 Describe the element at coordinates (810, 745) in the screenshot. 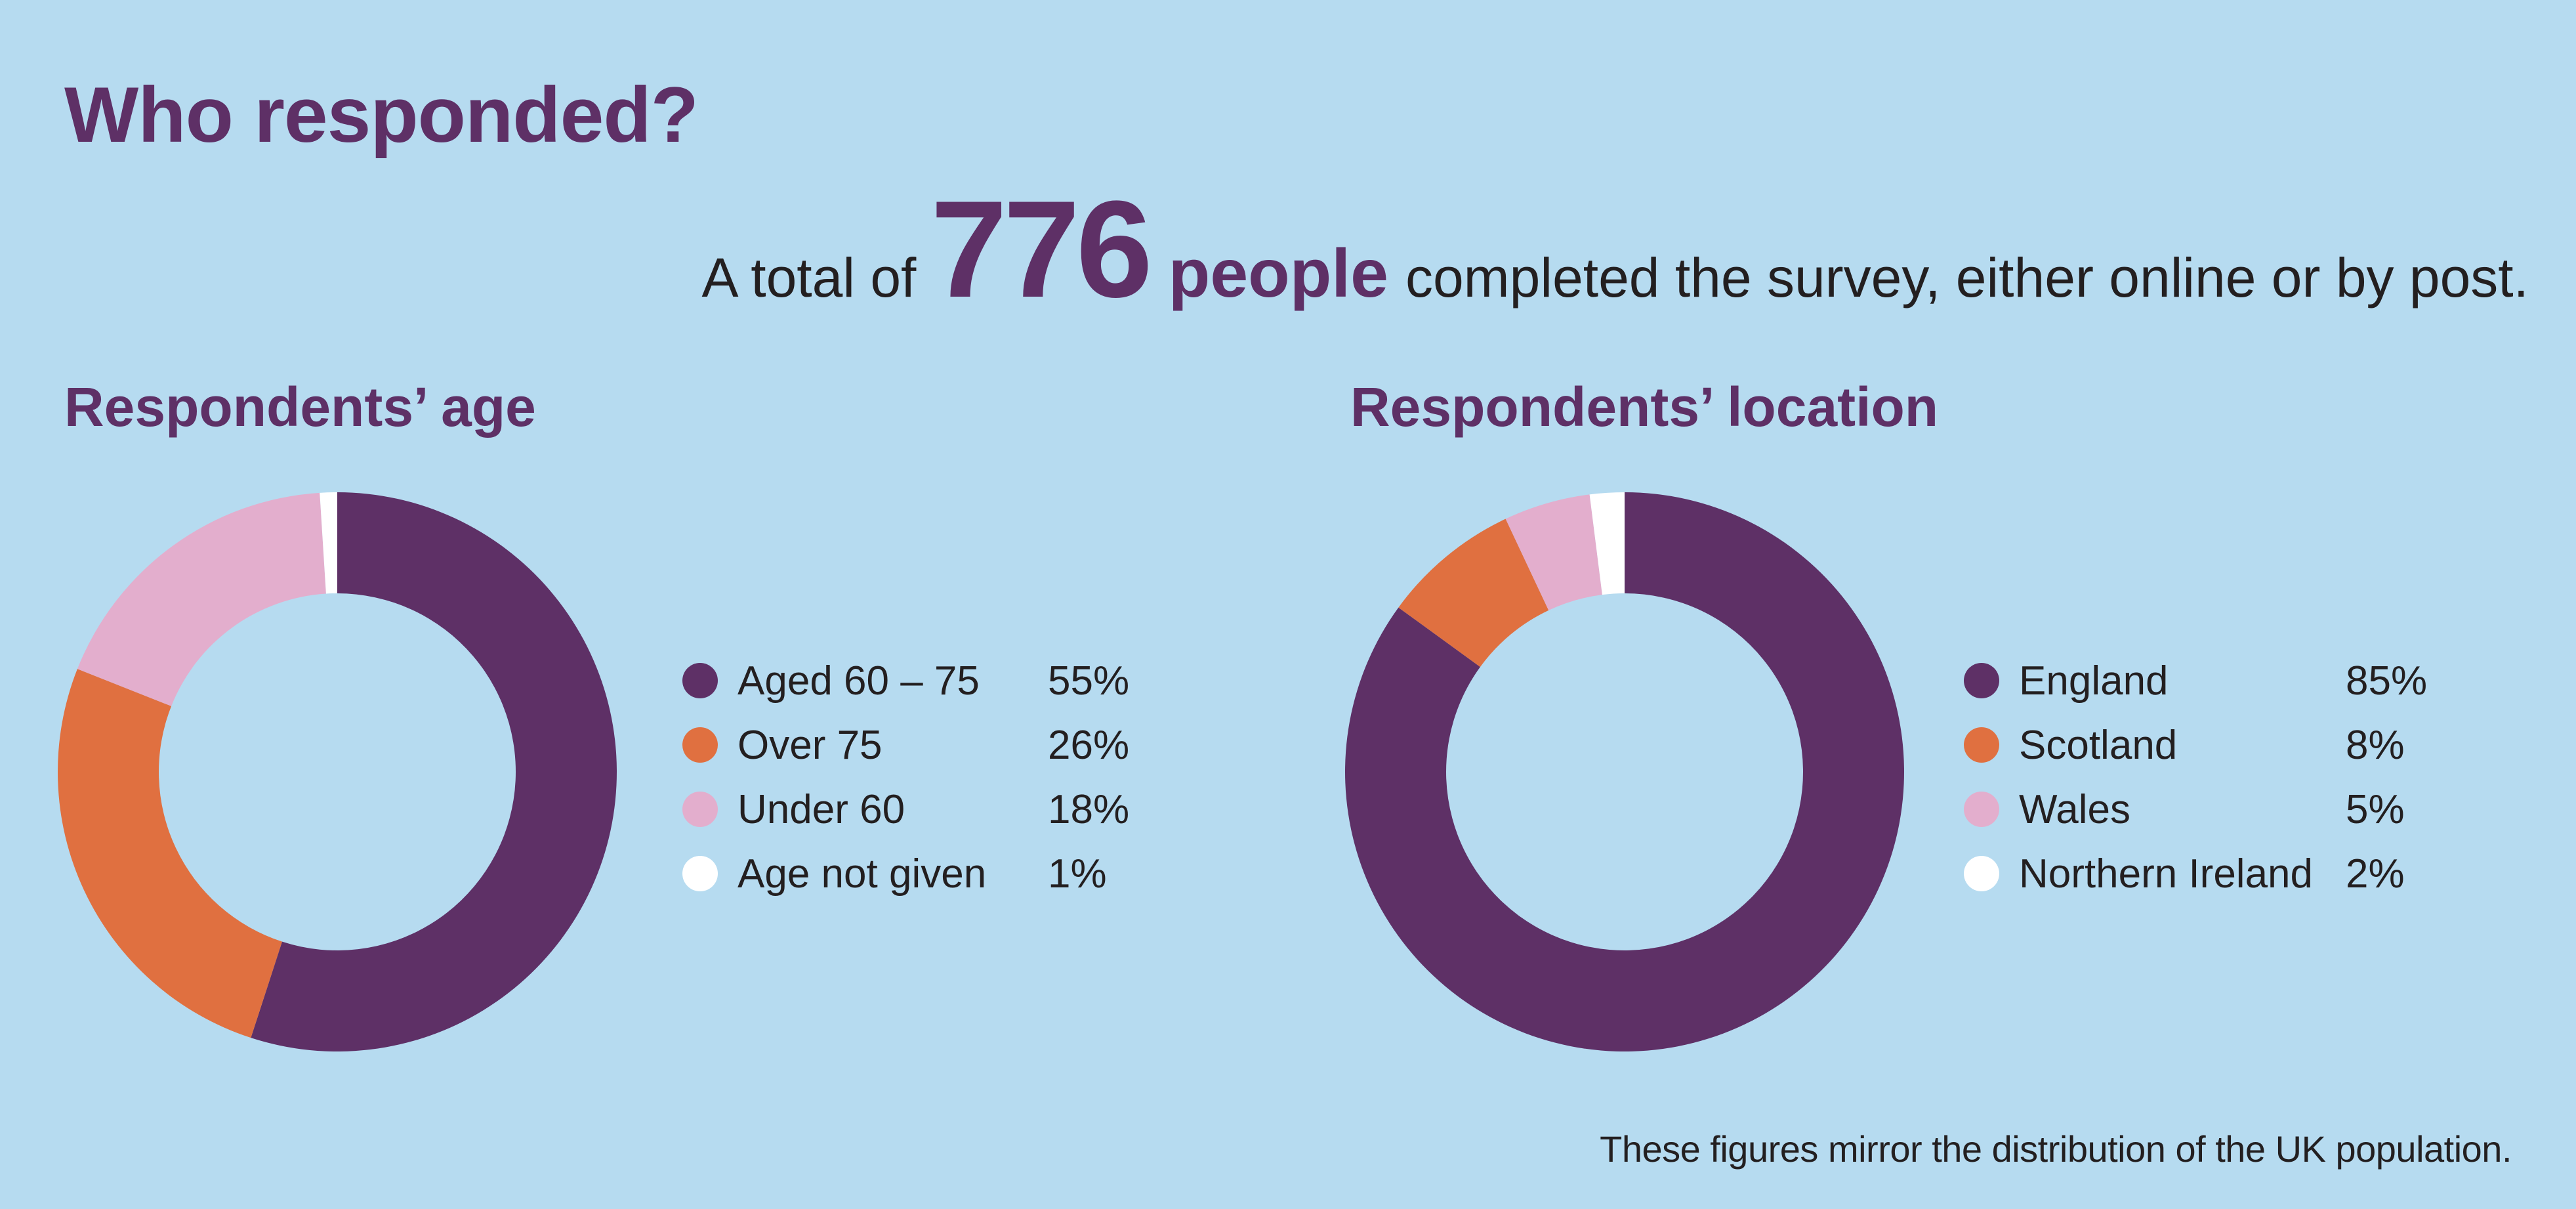

I see `legend-label: Over 75` at that location.